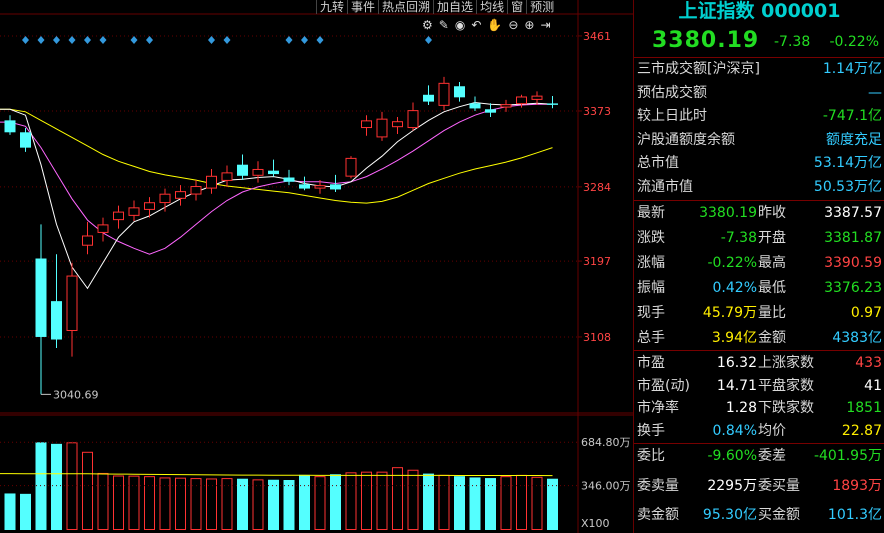  What do you see at coordinates (759, 42) in the screenshot?
I see `price-row: 3380.19 -7.38 -0.22%` at bounding box center [759, 42].